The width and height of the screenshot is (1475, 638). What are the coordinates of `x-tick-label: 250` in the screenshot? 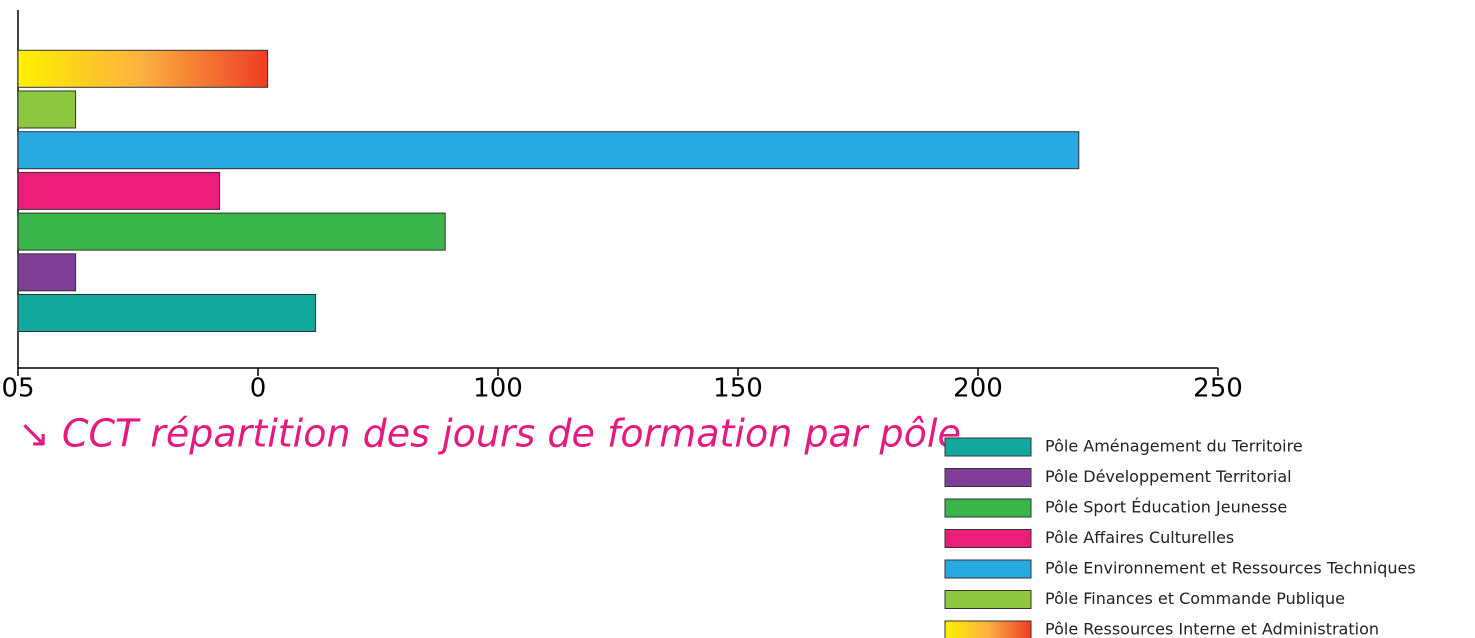 It's located at (1218, 389).